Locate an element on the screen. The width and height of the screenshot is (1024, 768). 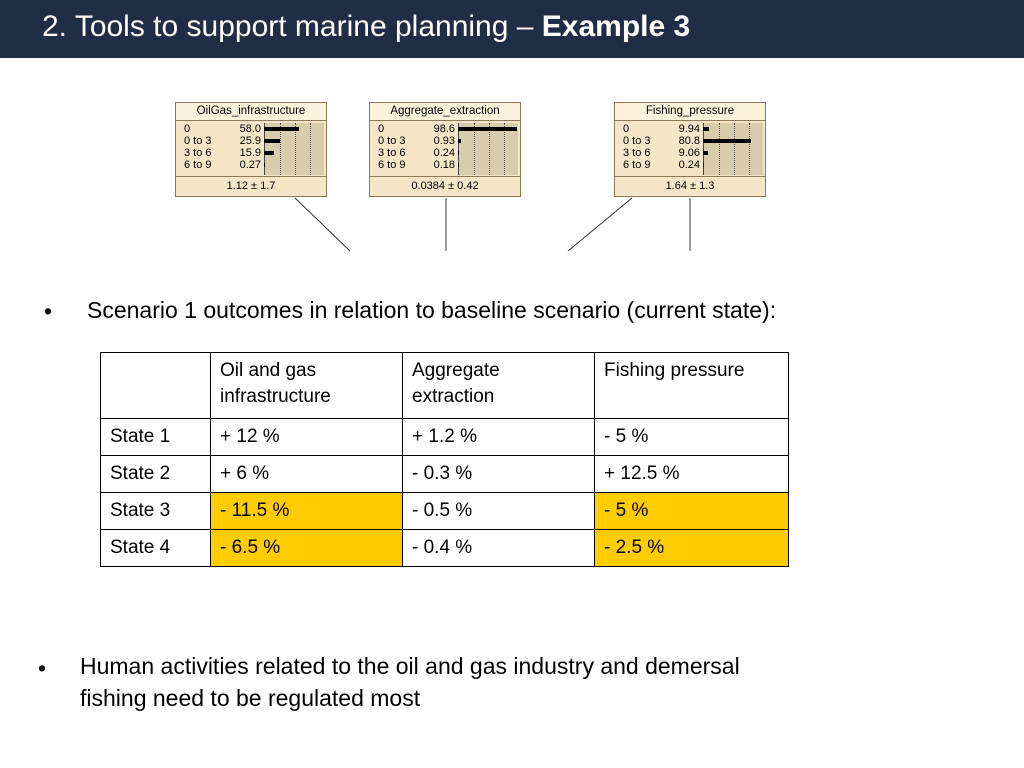
node-row: 0 9.94 is located at coordinates (690, 129).